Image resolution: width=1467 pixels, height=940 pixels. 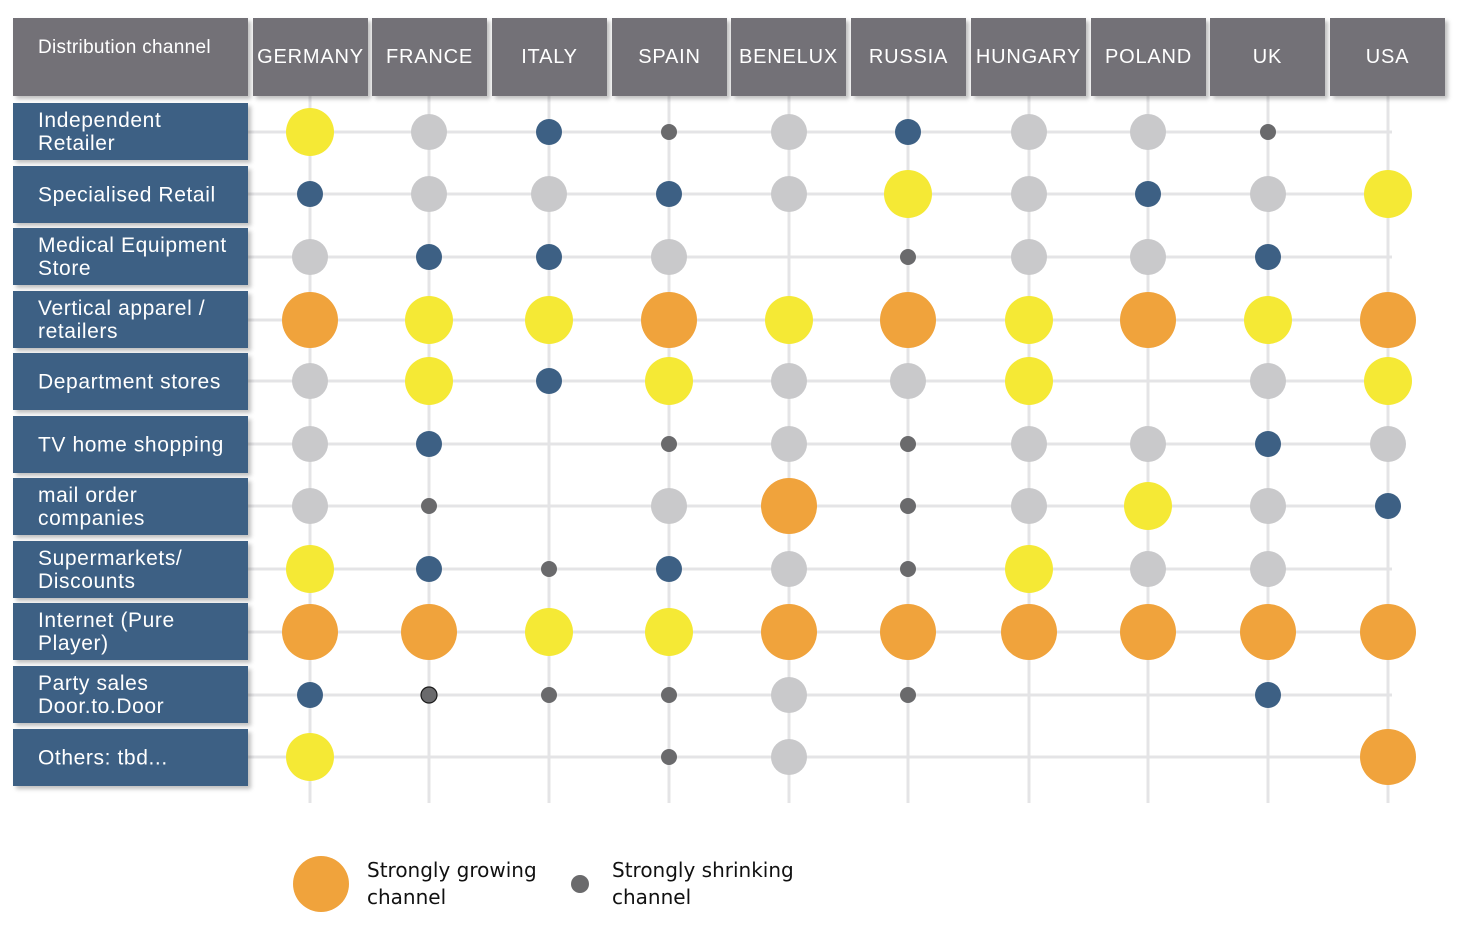 What do you see at coordinates (127, 194) in the screenshot?
I see `row-label: Specialised Retail` at bounding box center [127, 194].